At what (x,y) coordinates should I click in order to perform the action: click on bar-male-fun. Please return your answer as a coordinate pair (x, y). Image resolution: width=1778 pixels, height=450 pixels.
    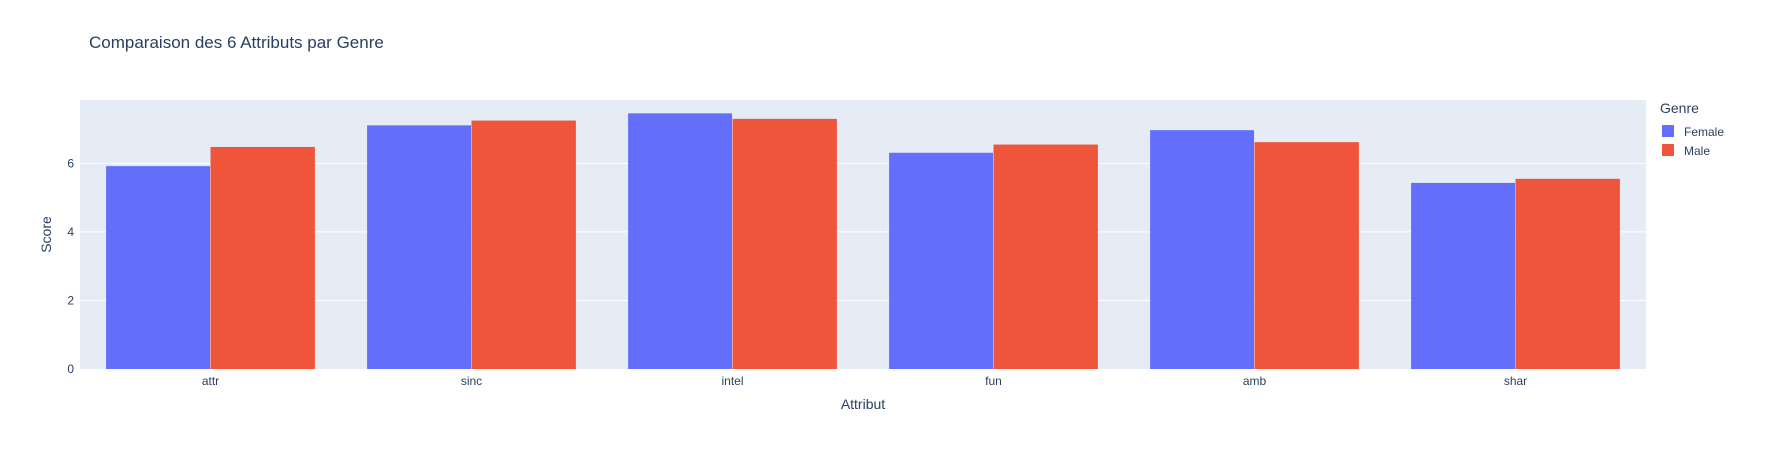
    Looking at the image, I should click on (1045, 256).